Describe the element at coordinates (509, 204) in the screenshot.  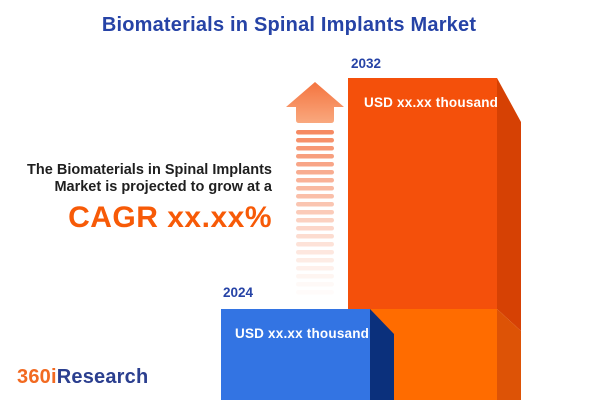
I see `bar-2032-side-upper` at that location.